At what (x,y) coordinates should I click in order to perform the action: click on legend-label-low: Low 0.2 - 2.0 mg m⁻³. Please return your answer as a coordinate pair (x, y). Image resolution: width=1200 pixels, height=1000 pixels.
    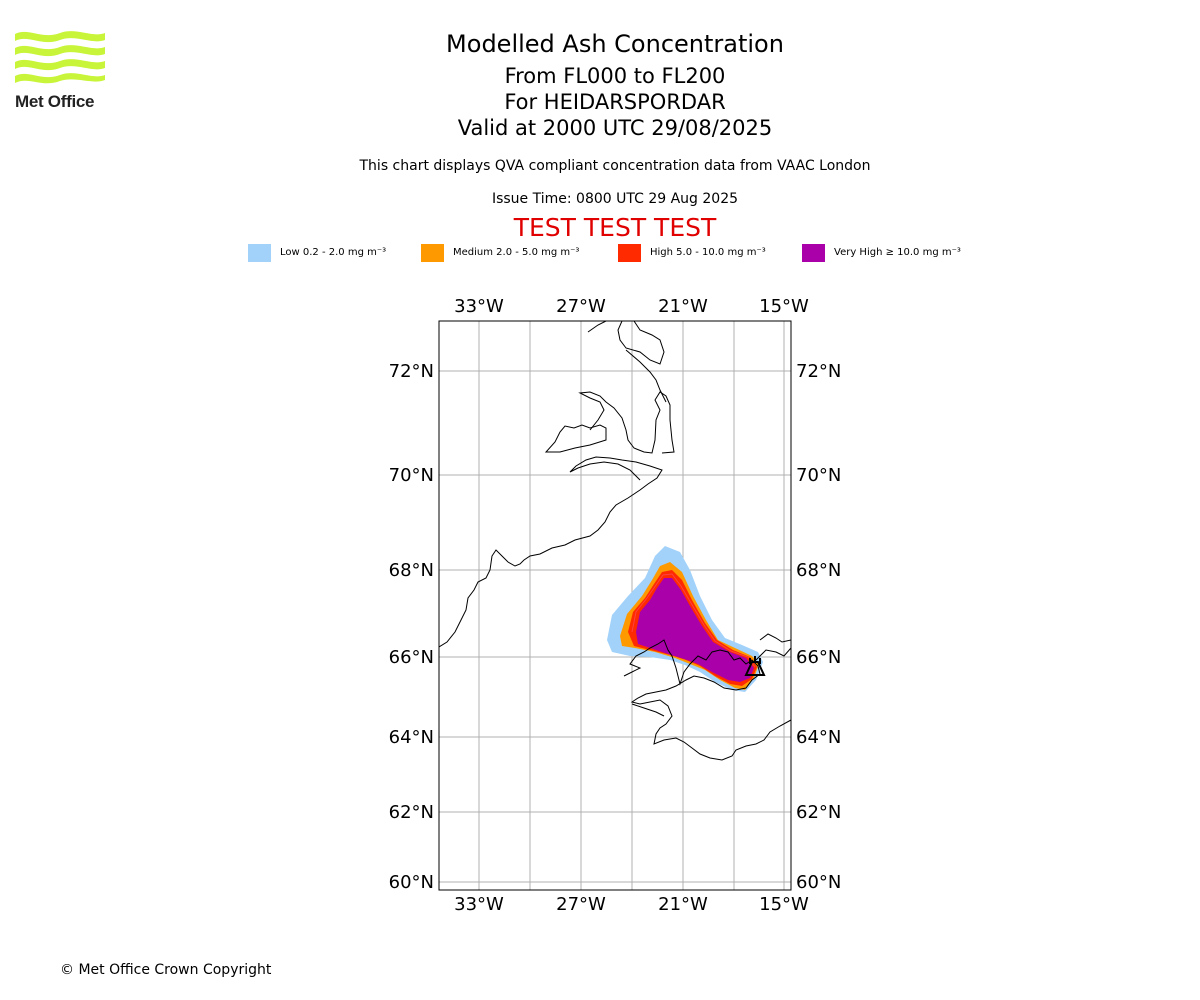
    Looking at the image, I should click on (333, 252).